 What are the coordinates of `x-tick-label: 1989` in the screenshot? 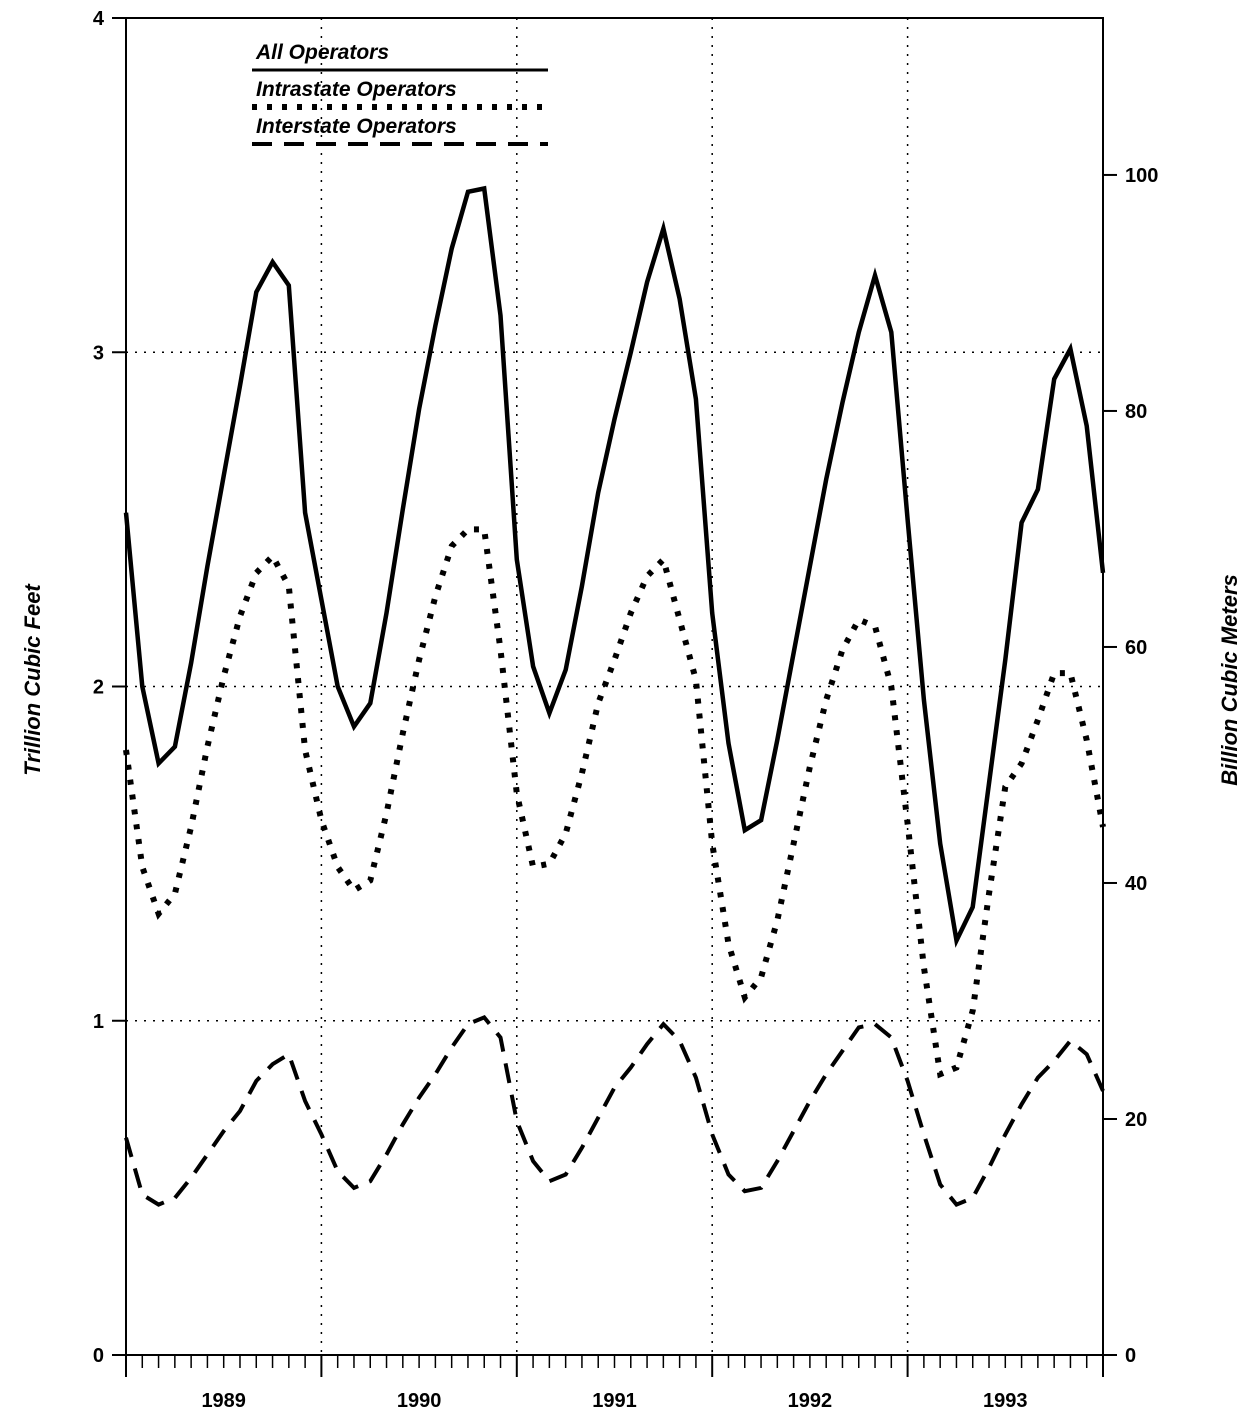 It's located at (223, 1401).